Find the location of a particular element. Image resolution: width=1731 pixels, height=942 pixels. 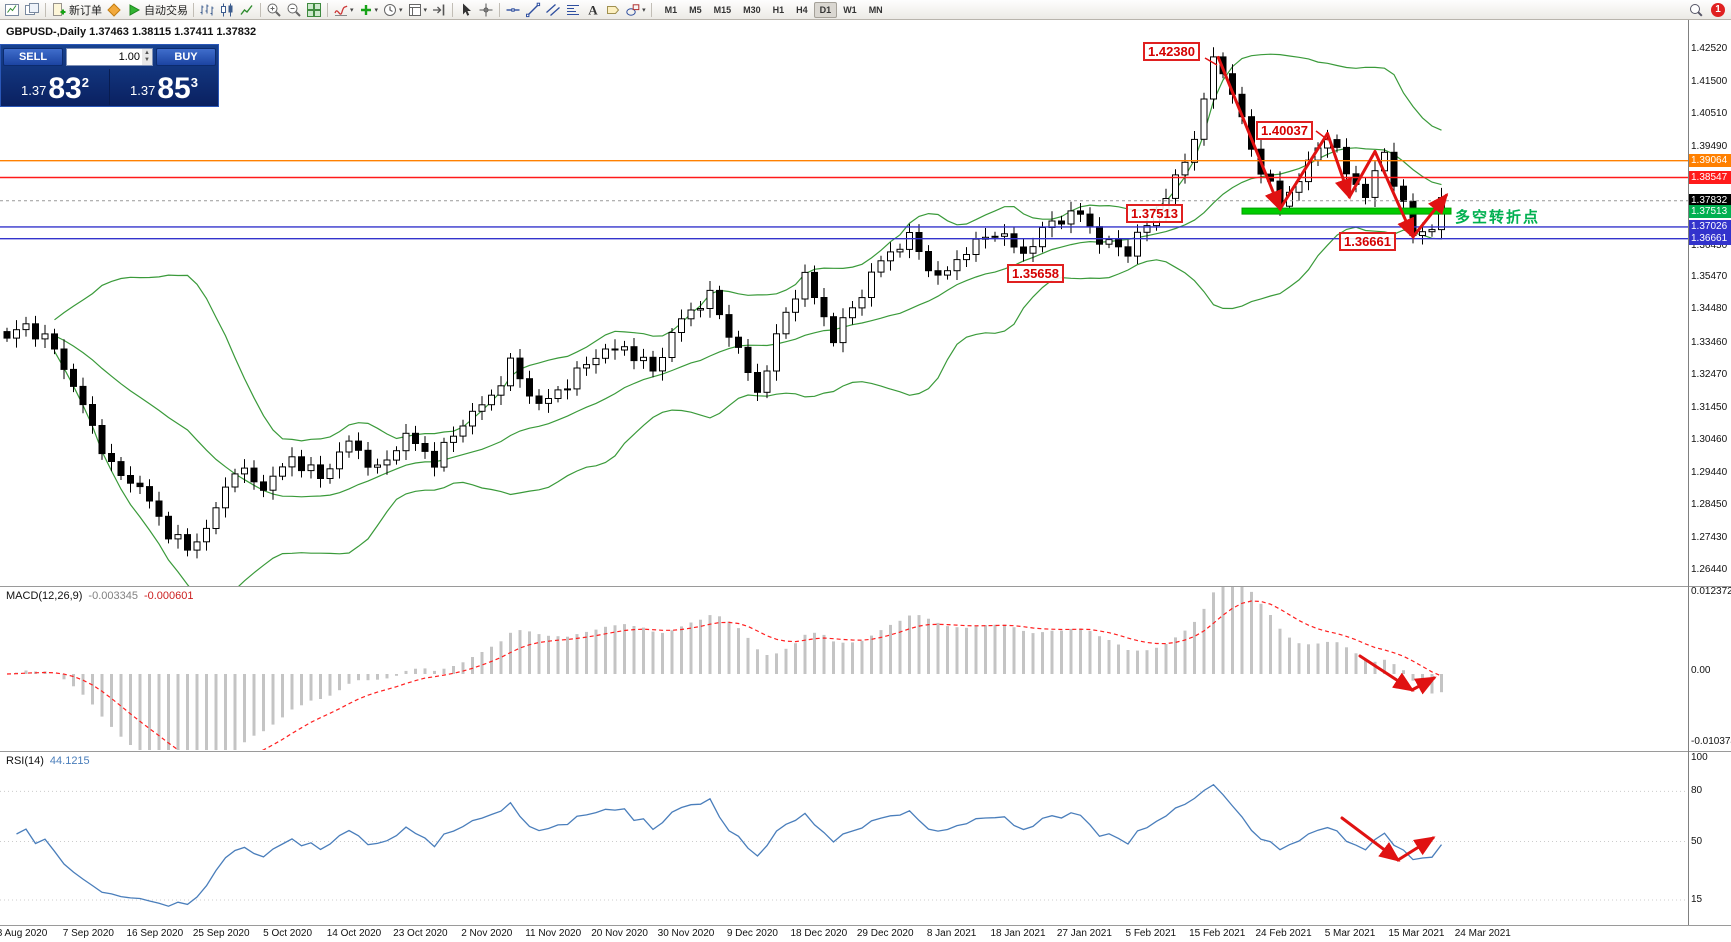

toolbar-expert-button is located at coordinates (114, 10).